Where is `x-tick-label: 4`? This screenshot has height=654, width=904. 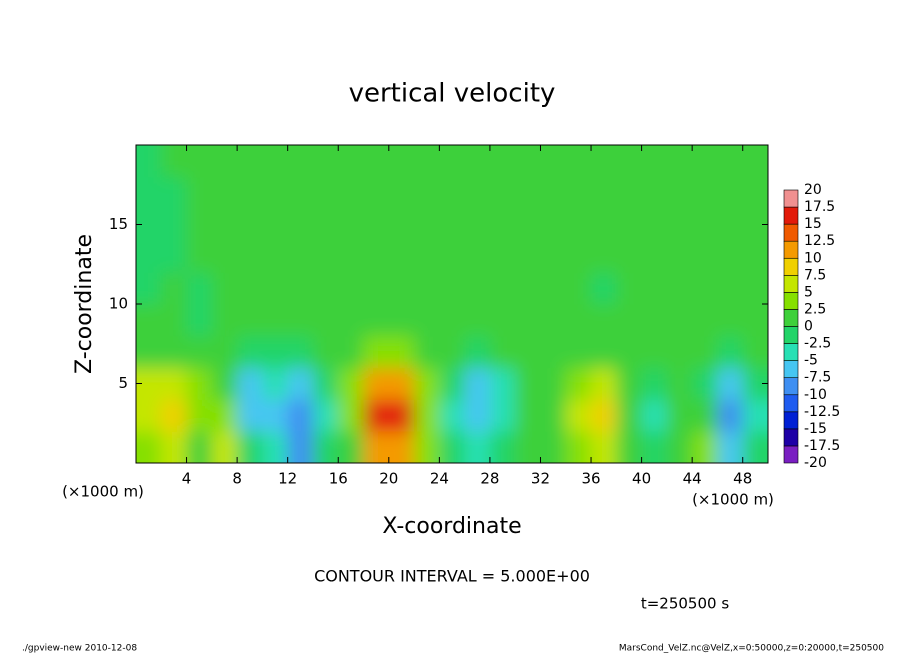 x-tick-label: 4 is located at coordinates (187, 479).